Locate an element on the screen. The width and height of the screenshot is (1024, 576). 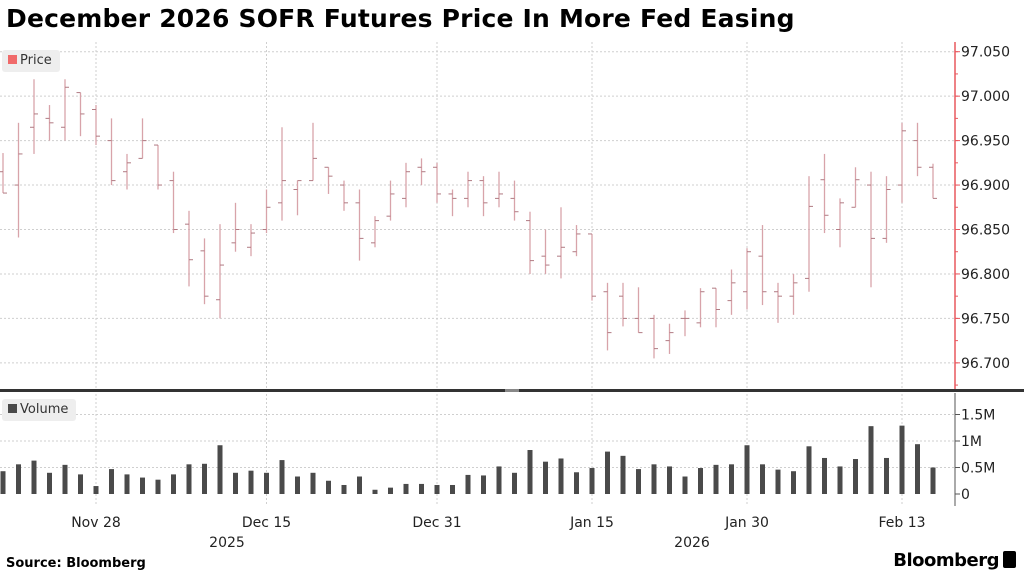
x-tick-label: Dec 31 is located at coordinates (436, 523).